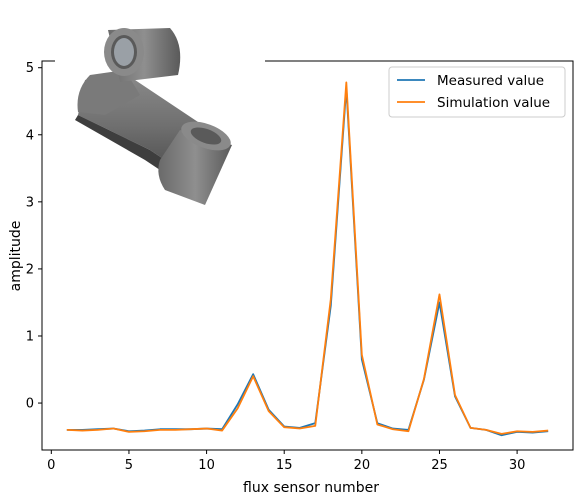  I want to click on x-axis-label: flux sensor number, so click(311, 488).